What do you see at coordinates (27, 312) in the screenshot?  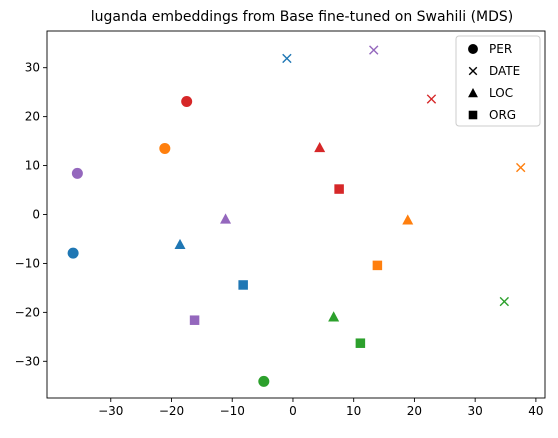 I see `y-tick-label: −20` at bounding box center [27, 312].